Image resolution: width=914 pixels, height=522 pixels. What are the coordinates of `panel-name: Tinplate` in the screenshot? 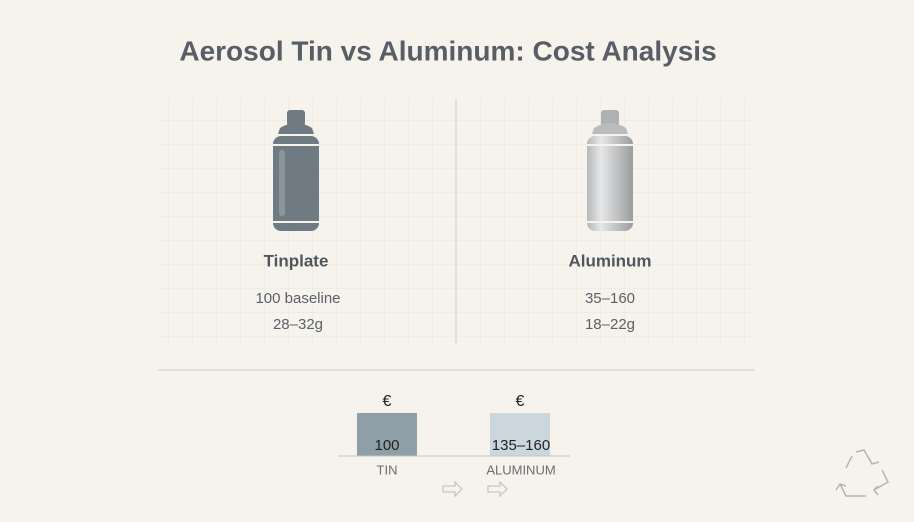 It's located at (296, 260).